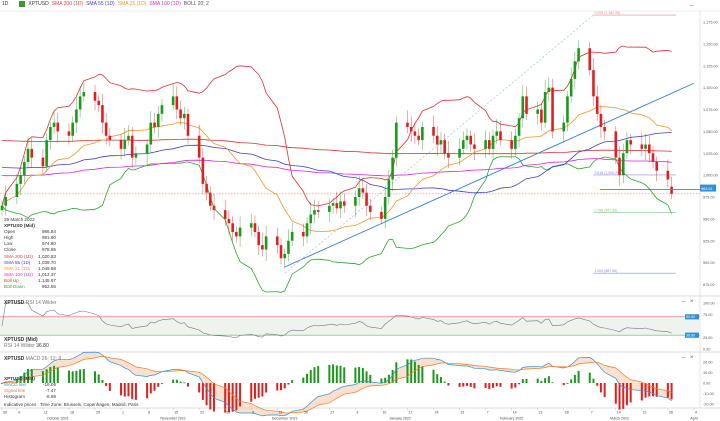 Image resolution: width=720 pixels, height=421 pixels. Describe the element at coordinates (605, 210) in the screenshot. I see `fibonacci-level-label: 0.786 (957.35)` at that location.